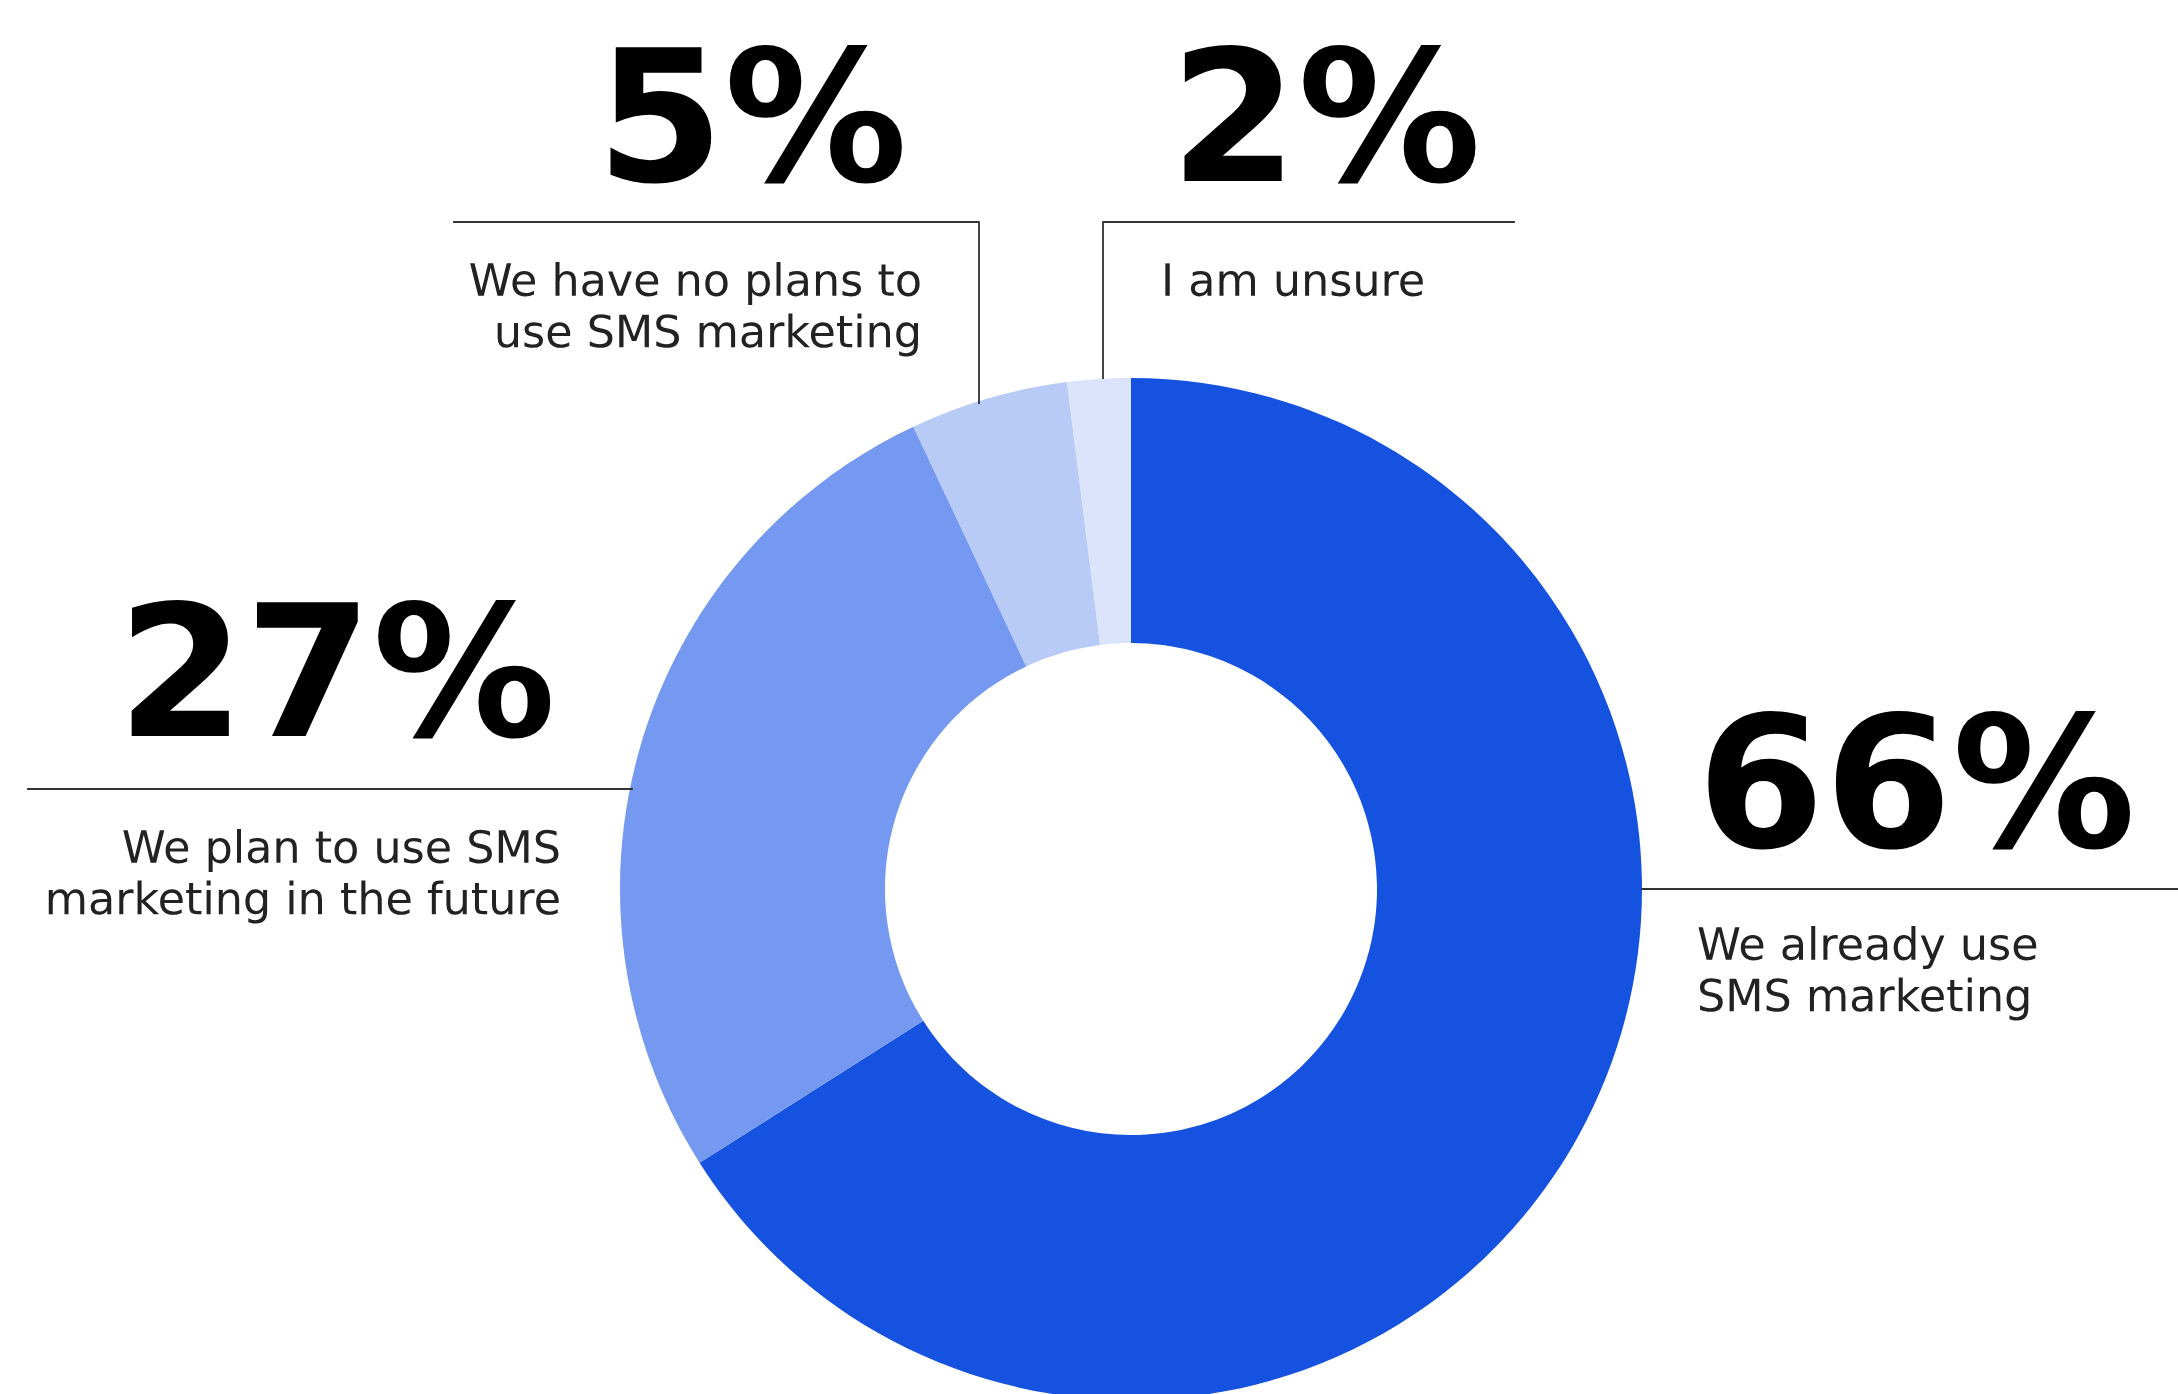 This screenshot has height=1394, width=2178. Describe the element at coordinates (1330, 114) in the screenshot. I see `data-label: 2%` at that location.